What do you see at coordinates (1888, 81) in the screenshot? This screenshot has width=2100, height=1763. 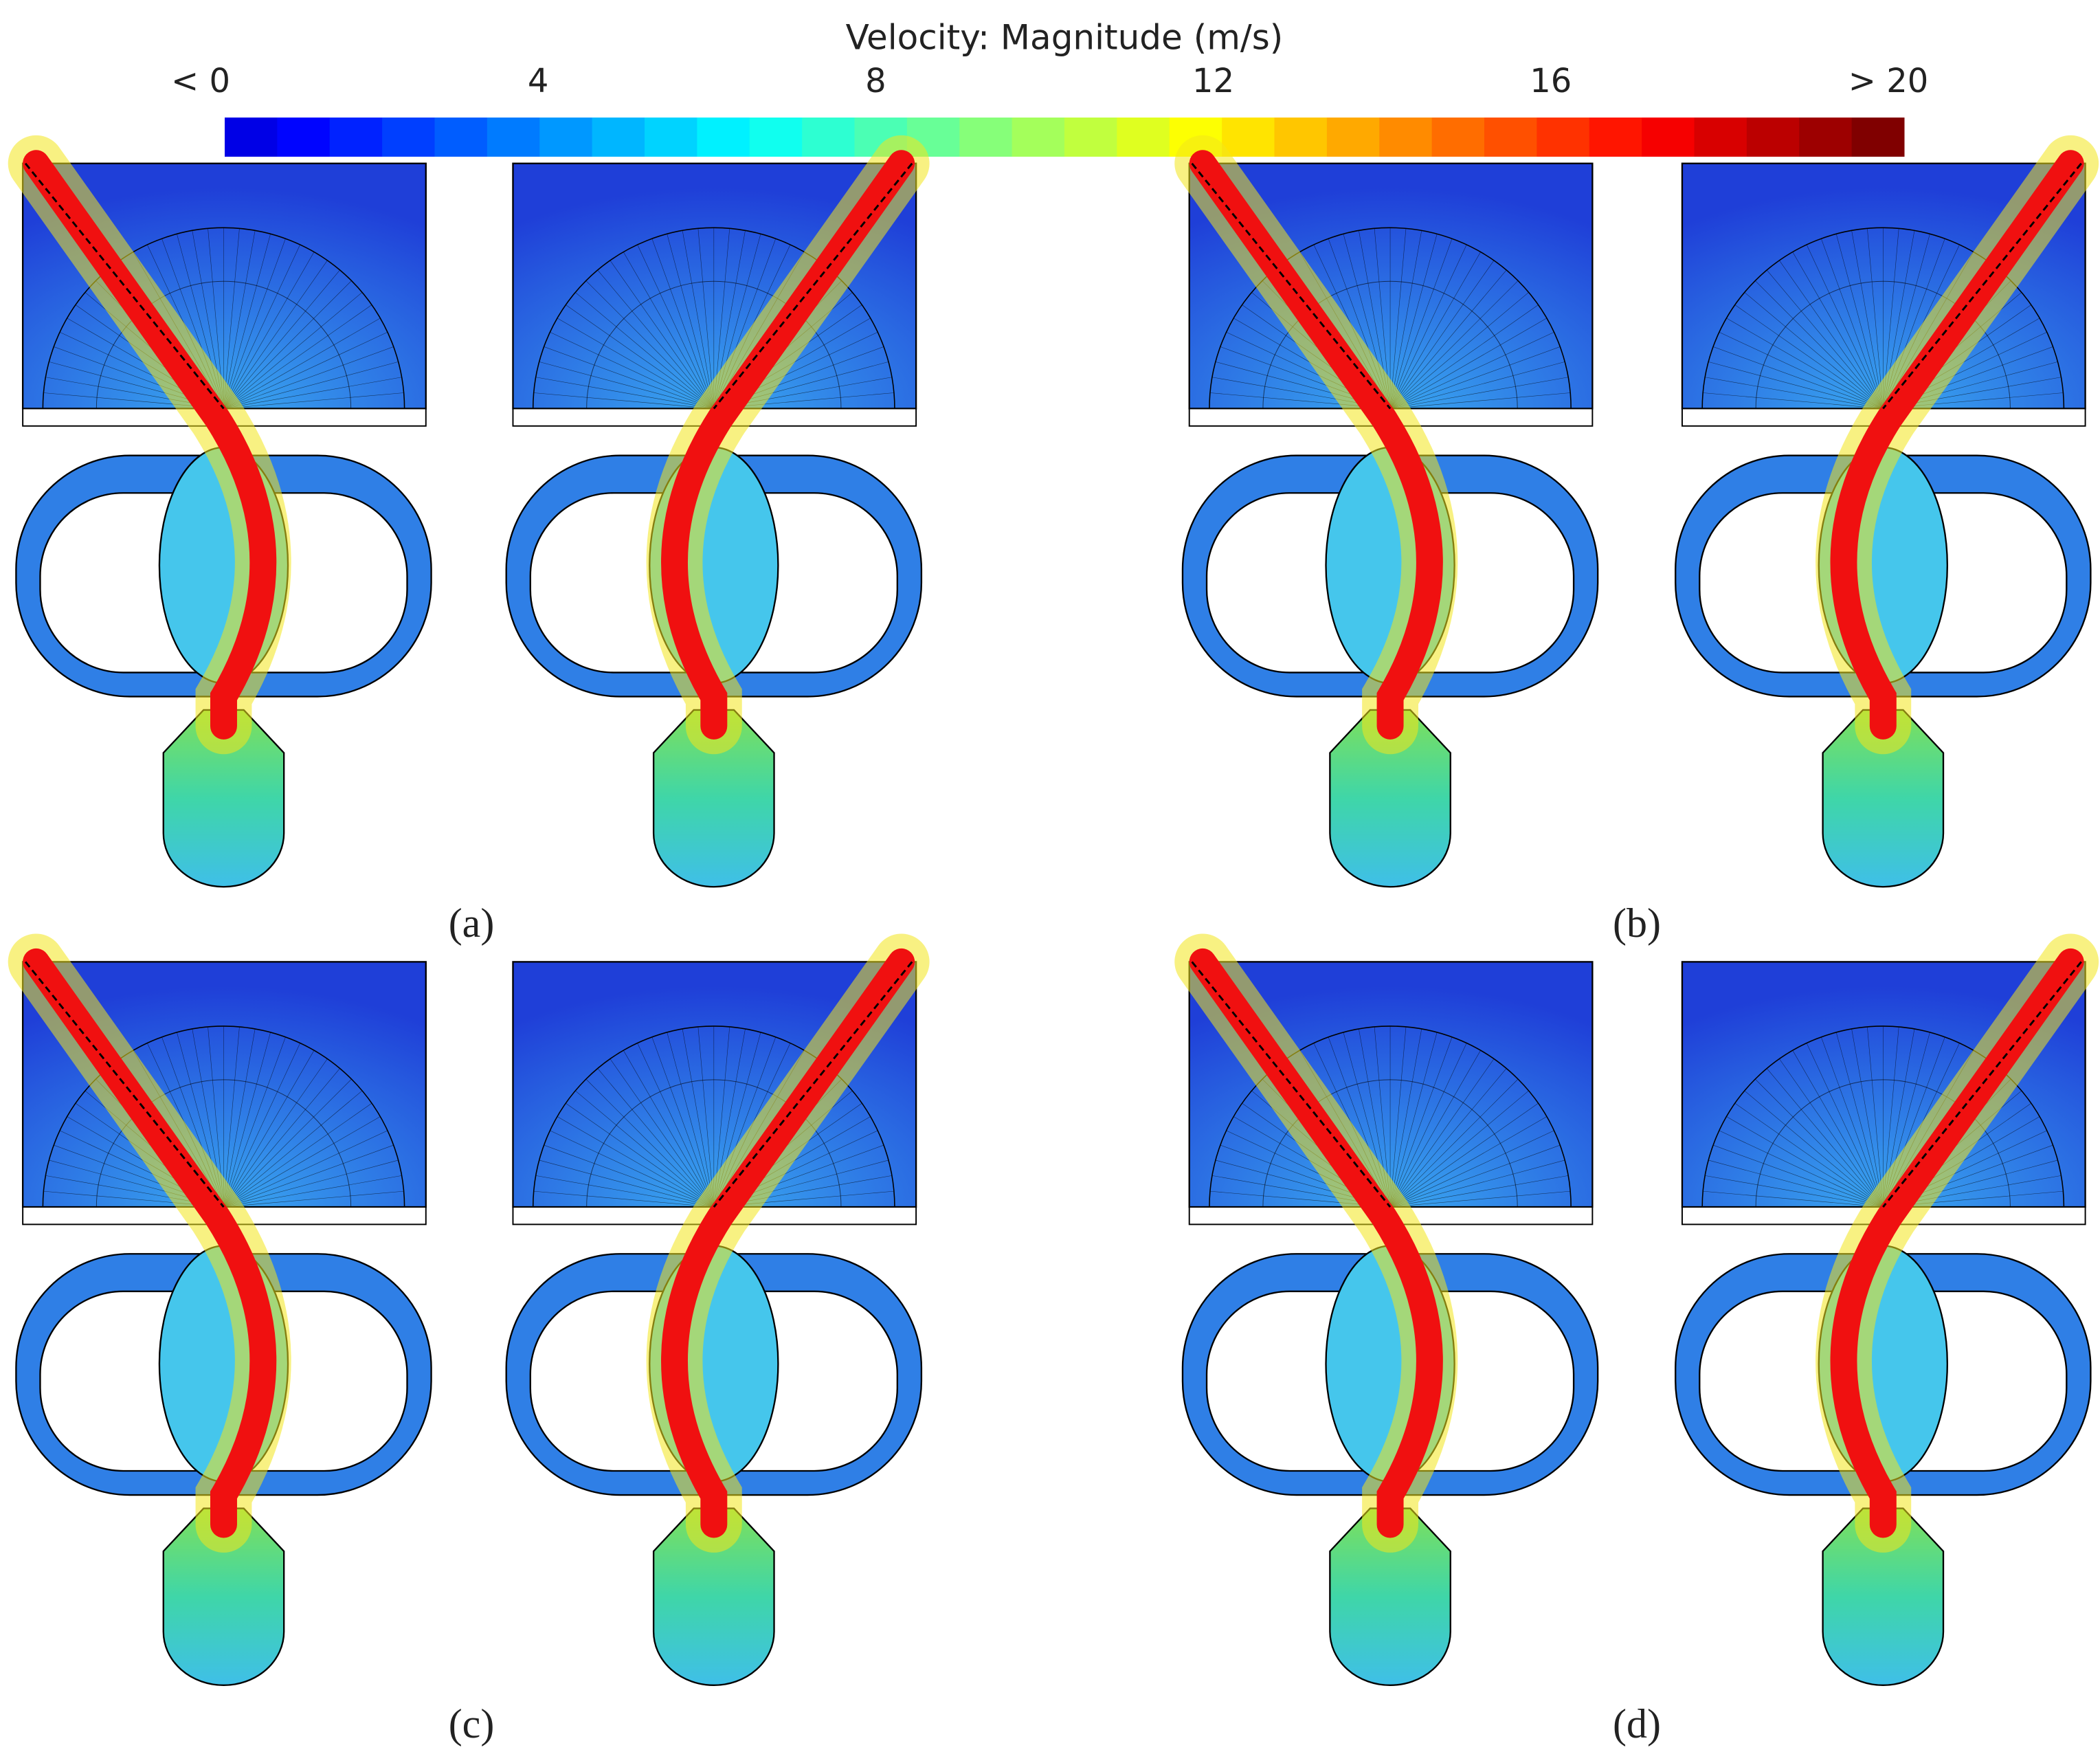 I see `colorbar-tick-label: > 20` at bounding box center [1888, 81].